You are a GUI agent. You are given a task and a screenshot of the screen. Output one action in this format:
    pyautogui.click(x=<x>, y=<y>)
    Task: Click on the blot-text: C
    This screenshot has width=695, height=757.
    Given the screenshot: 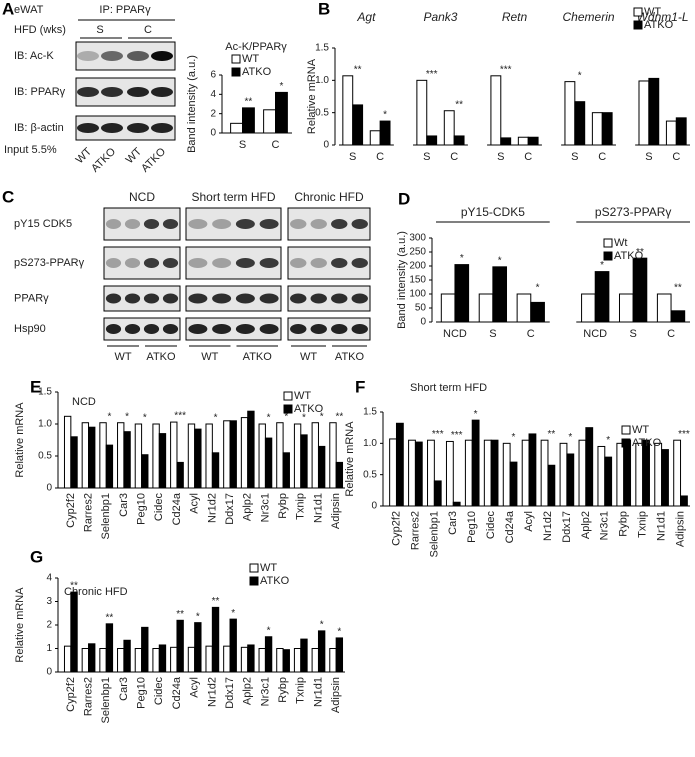 What is the action you would take?
    pyautogui.click(x=148, y=30)
    